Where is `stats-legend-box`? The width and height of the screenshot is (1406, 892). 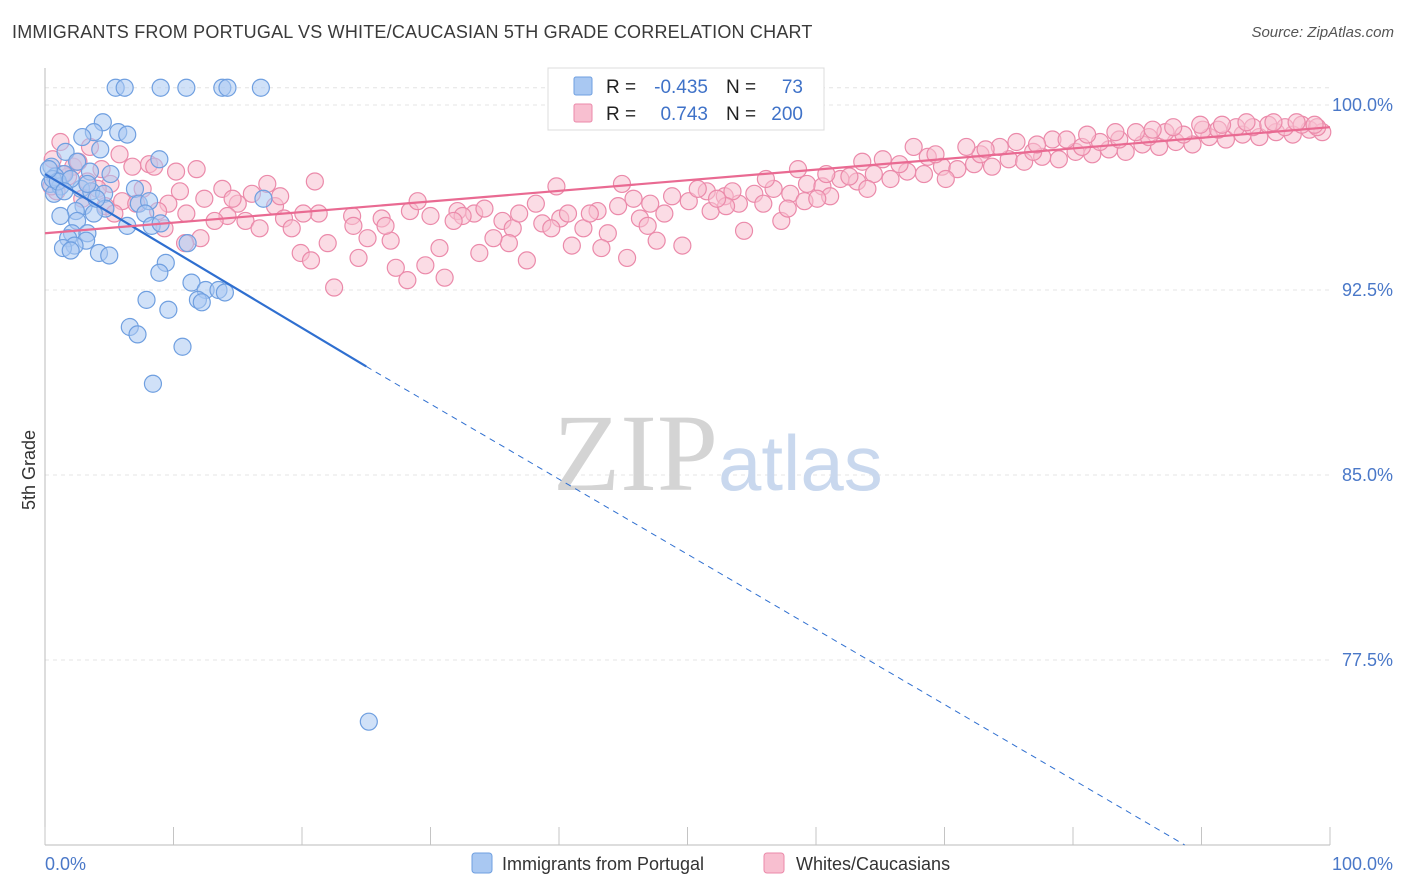 stats-legend-box is located at coordinates (686, 99).